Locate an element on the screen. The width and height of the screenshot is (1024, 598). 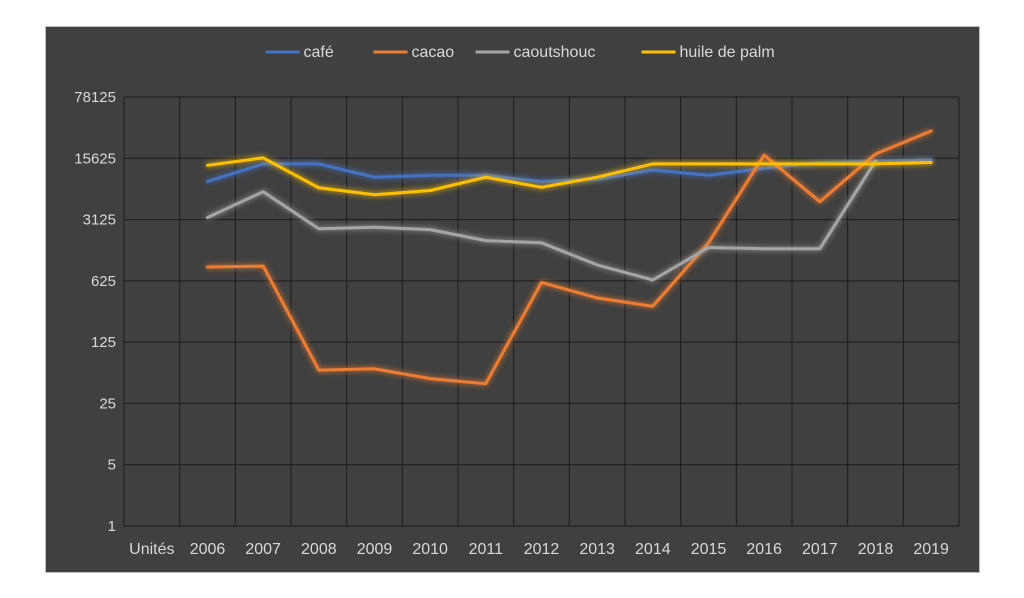
x-tick-label: 2010 is located at coordinates (430, 549).